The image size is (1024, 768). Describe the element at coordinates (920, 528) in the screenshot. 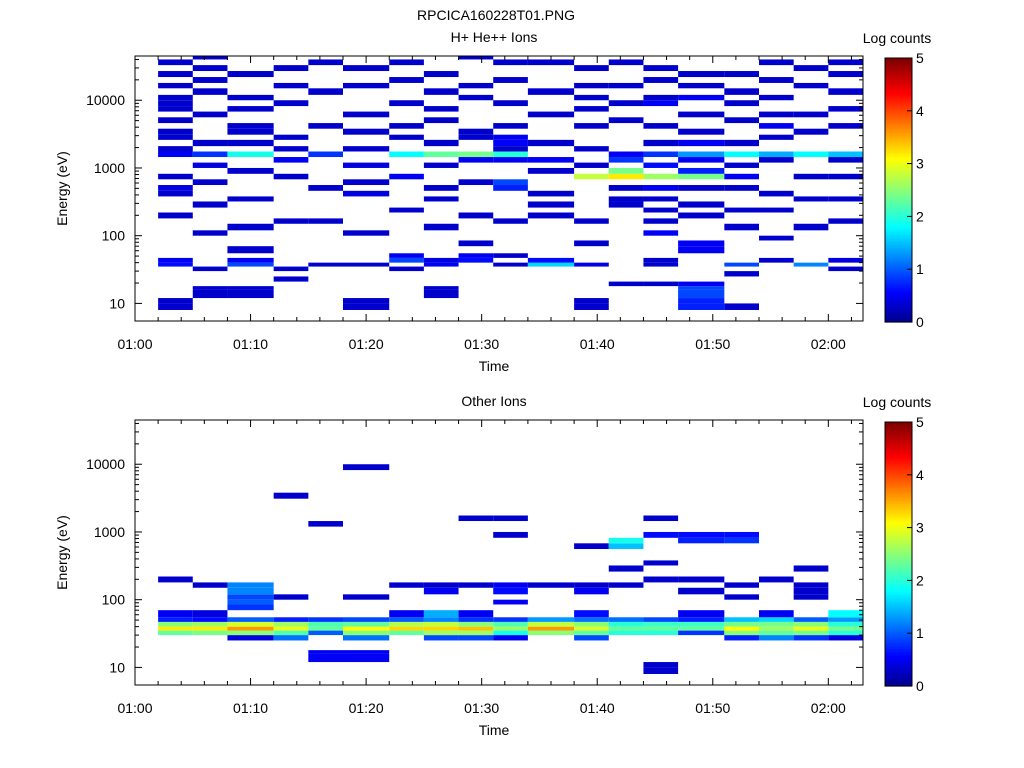

I see `colorbar-tick-label: 3` at that location.